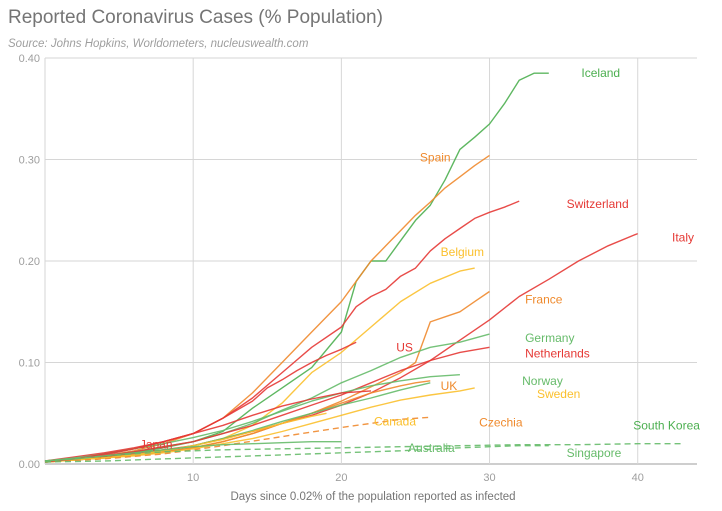  What do you see at coordinates (549, 338) in the screenshot?
I see `series-label-germany: Germany` at bounding box center [549, 338].